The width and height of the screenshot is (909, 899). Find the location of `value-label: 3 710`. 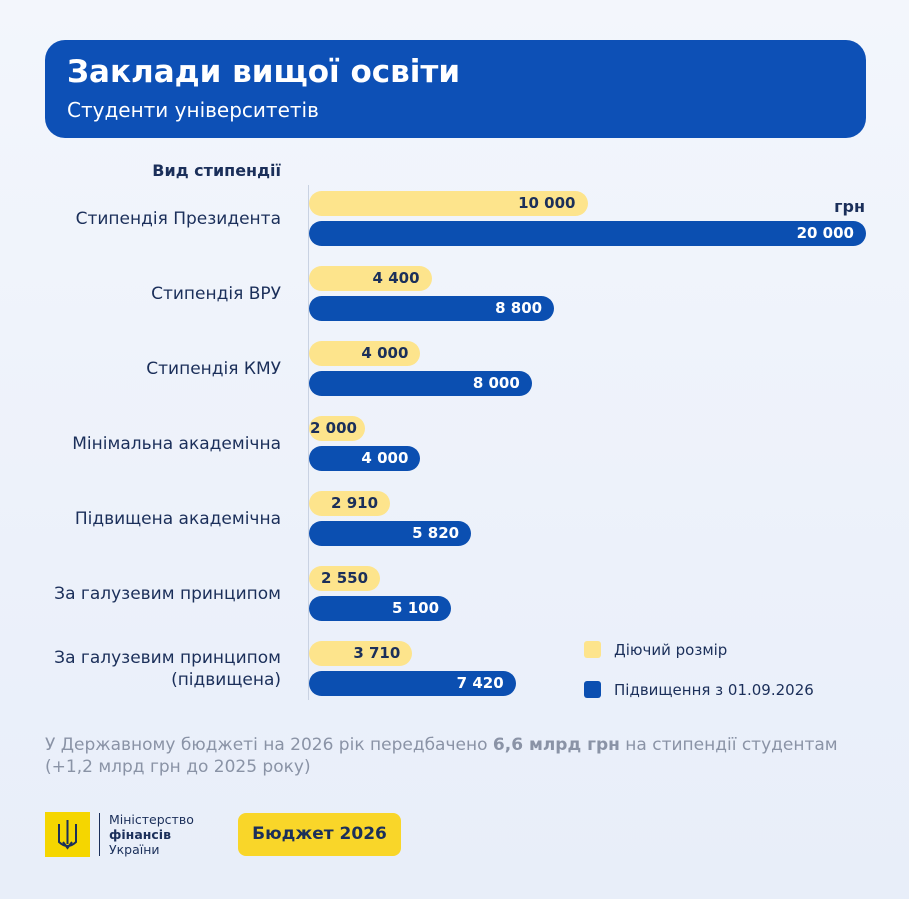

value-label: 3 710 is located at coordinates (377, 653).